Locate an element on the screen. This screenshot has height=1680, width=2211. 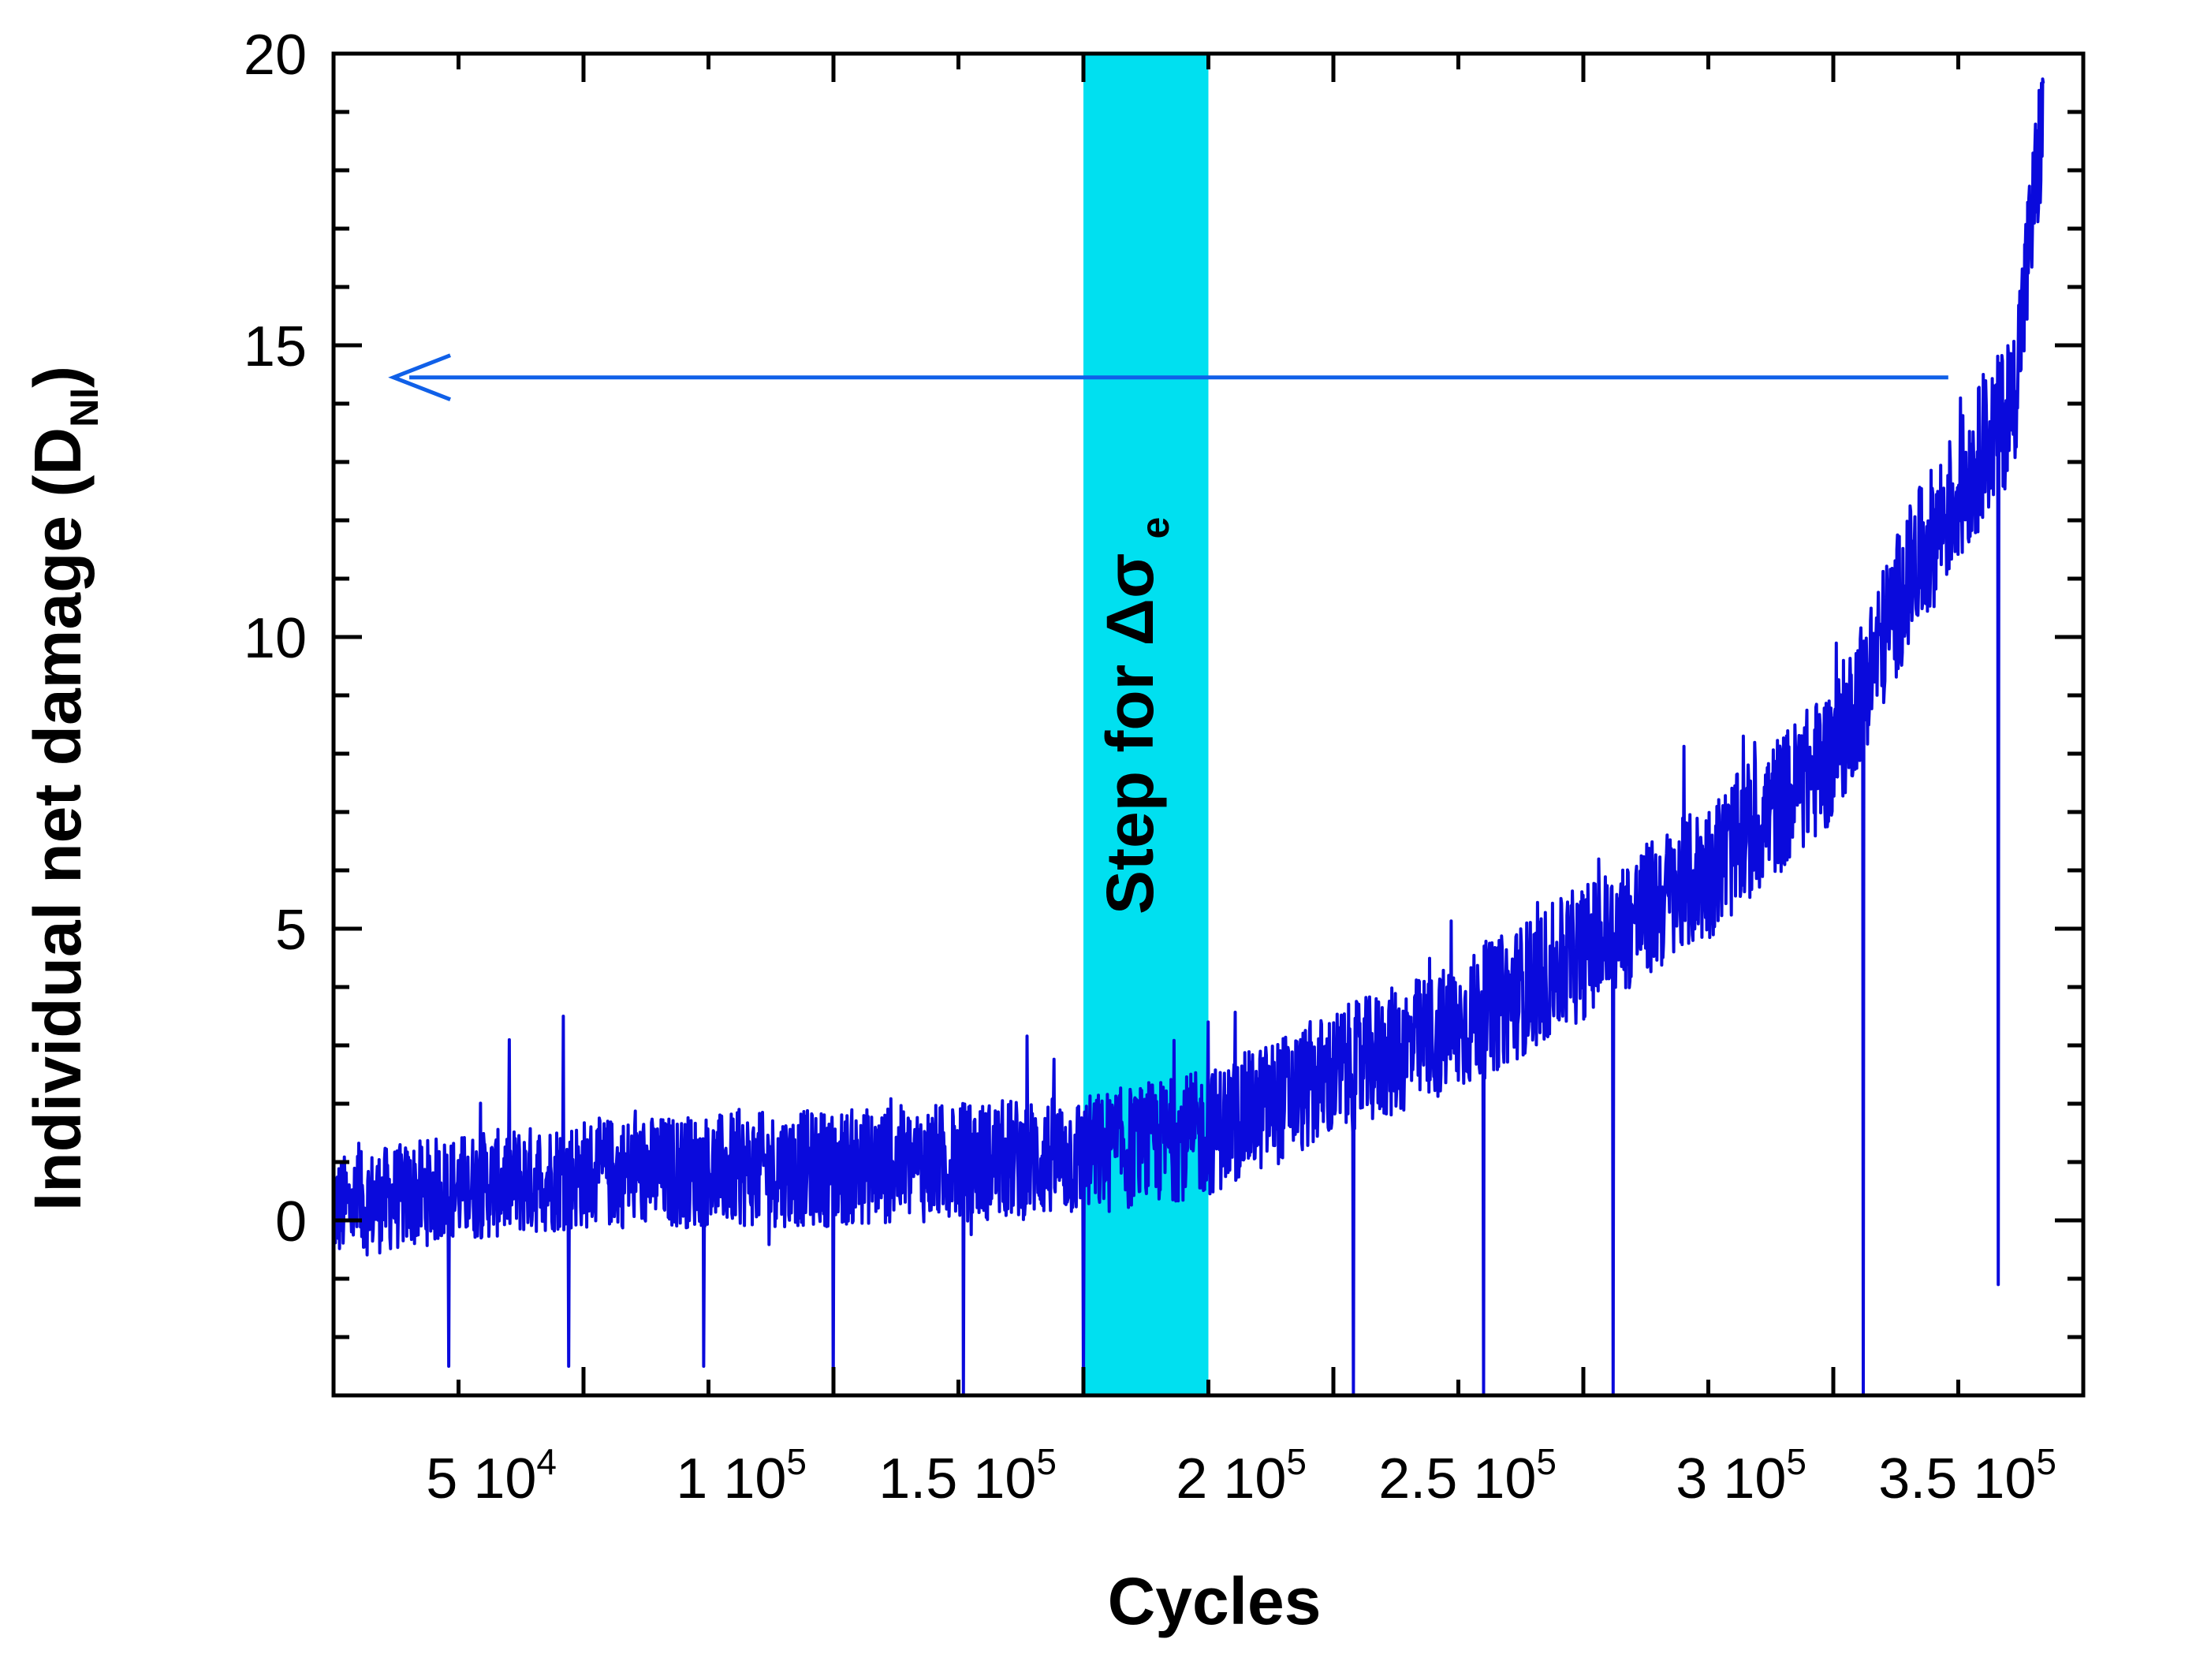
x-tick-label: 3 105 is located at coordinates (1741, 1476).